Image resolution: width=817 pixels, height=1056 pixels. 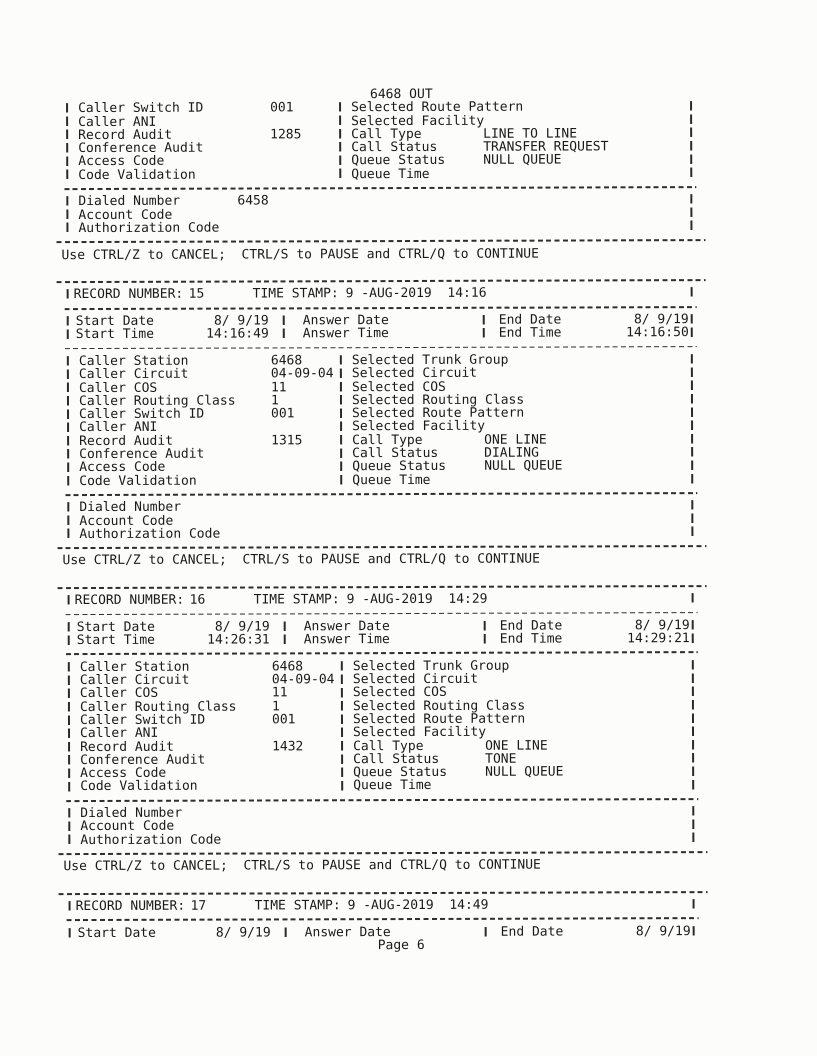 I want to click on field-value: 6458, so click(x=253, y=201).